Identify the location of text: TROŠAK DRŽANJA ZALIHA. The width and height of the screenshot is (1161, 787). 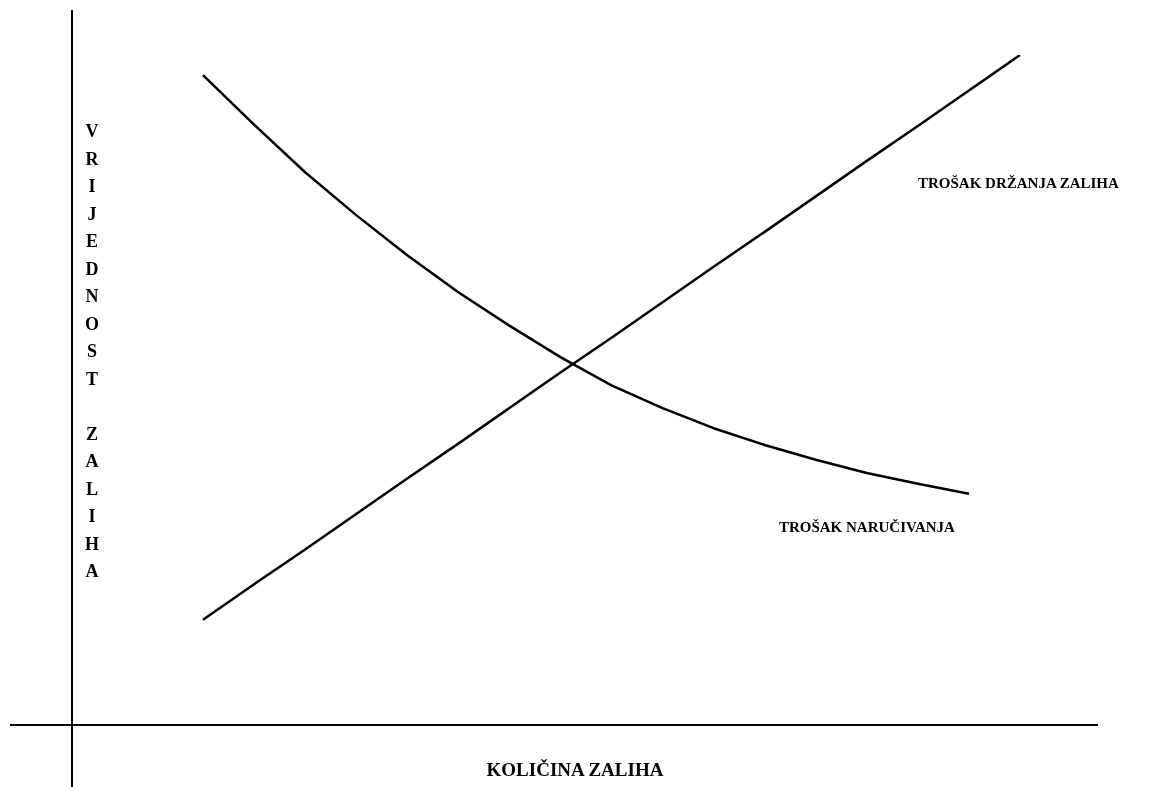
(1019, 183).